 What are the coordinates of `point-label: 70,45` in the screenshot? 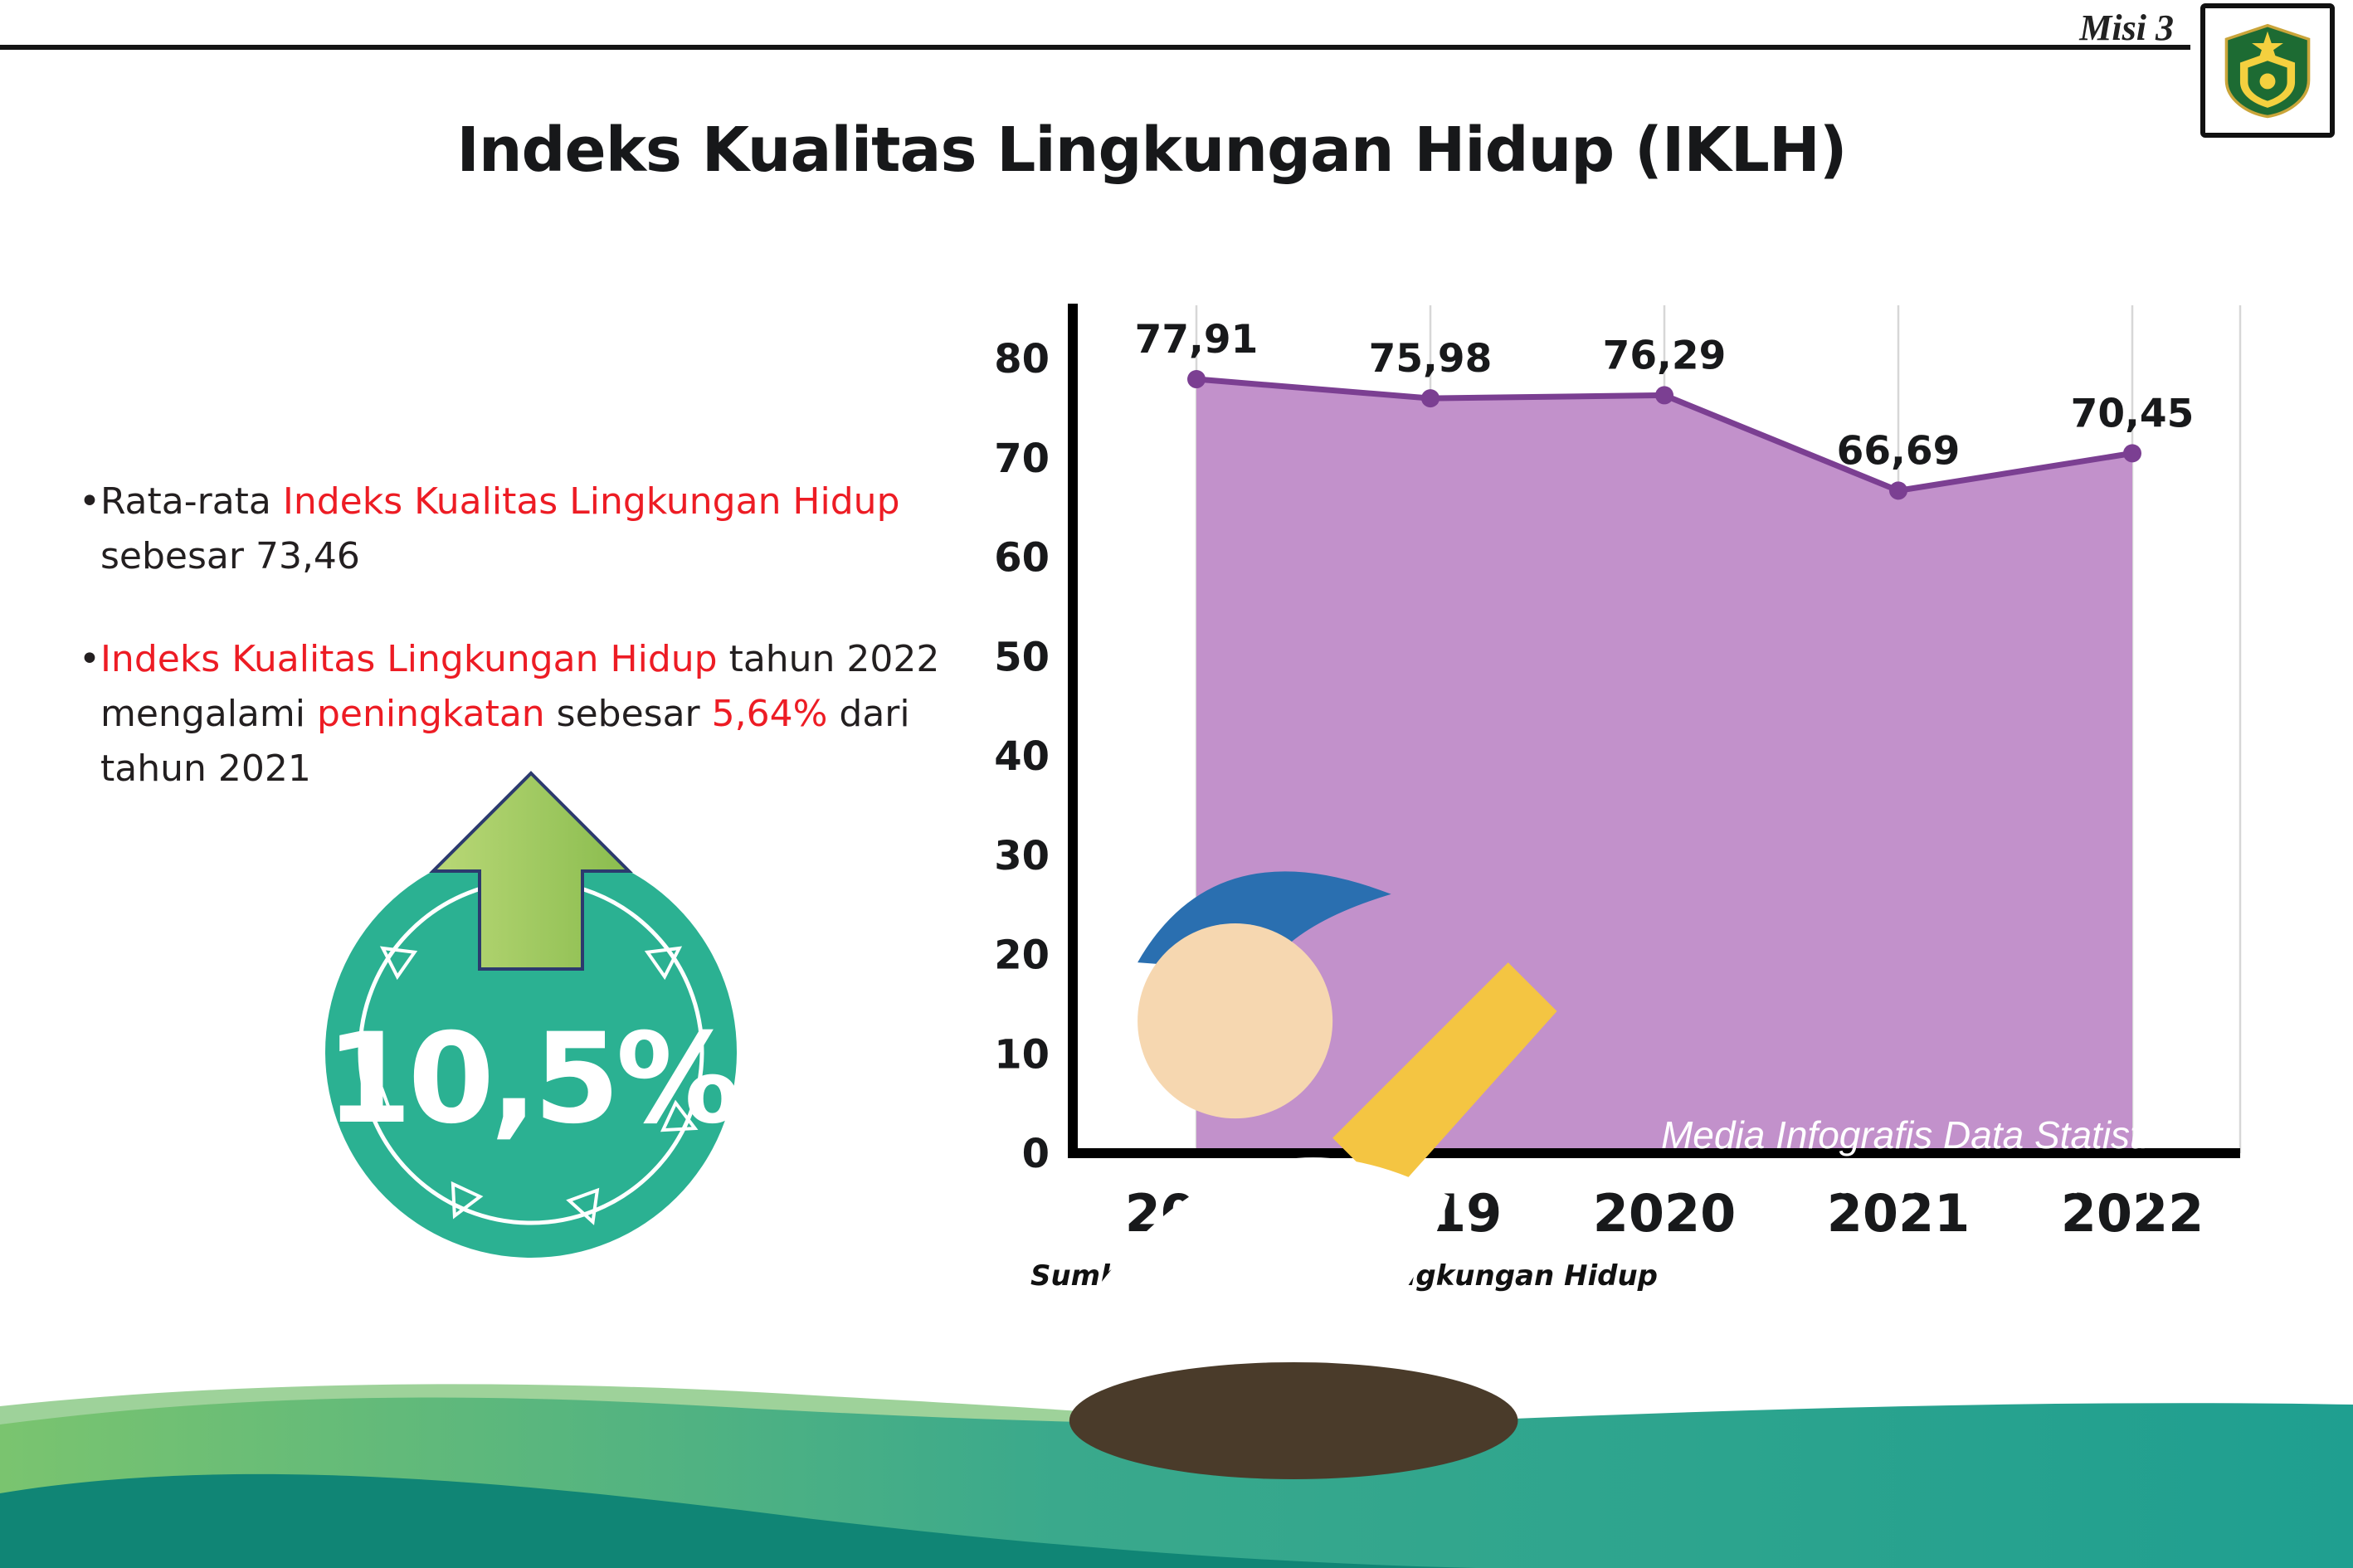 It's located at (2133, 413).